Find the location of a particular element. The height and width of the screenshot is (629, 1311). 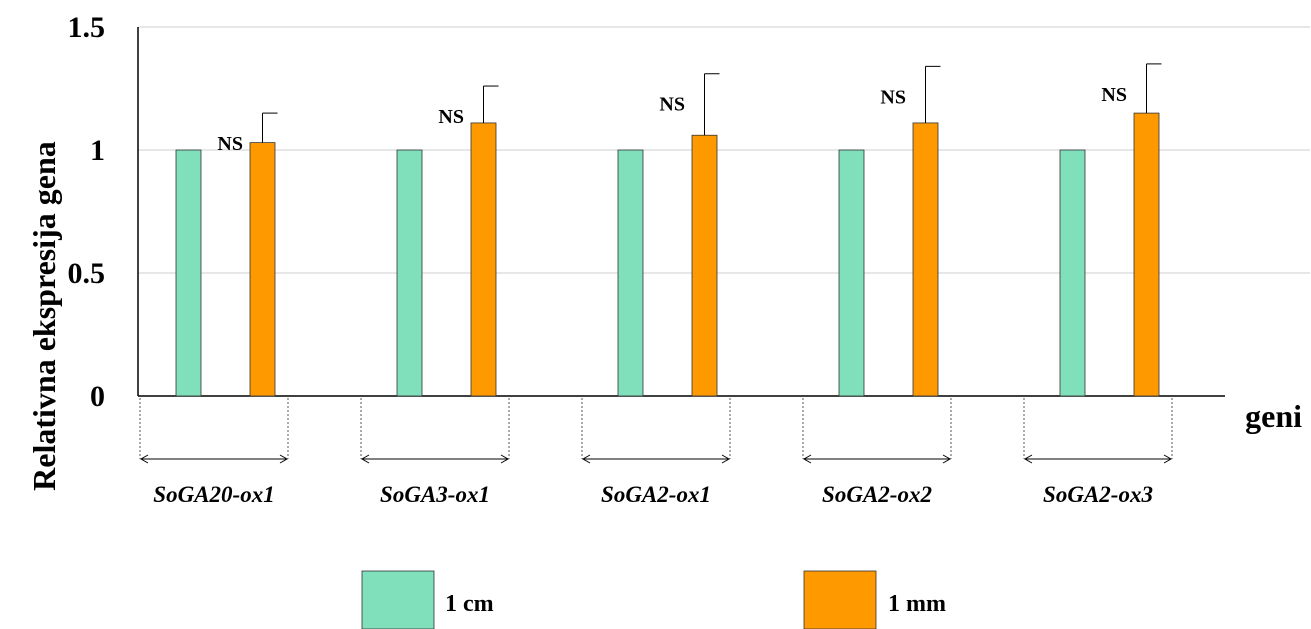

y-tick-label: 1 is located at coordinates (97, 150).